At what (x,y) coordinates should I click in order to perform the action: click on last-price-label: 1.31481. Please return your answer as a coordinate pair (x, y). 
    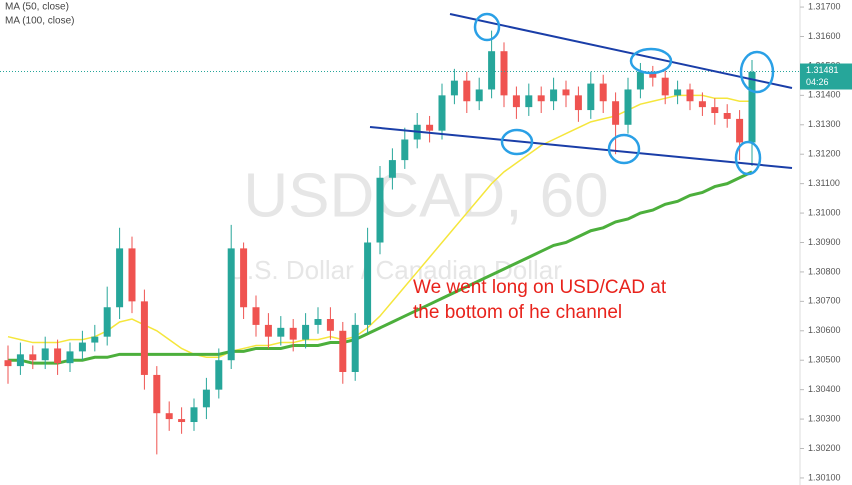
    Looking at the image, I should click on (822, 70).